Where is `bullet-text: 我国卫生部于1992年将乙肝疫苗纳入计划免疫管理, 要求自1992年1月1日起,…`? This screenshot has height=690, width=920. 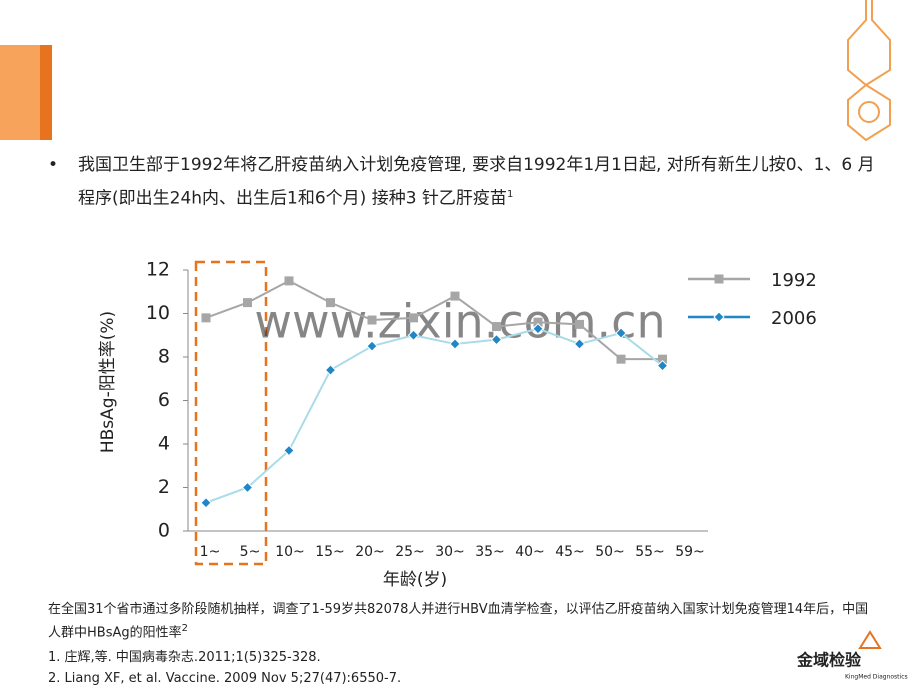 bullet-text: 我国卫生部于1992年将乙肝疫苗纳入计划免疫管理, 要求自1992年1月1日起,… is located at coordinates (476, 182).